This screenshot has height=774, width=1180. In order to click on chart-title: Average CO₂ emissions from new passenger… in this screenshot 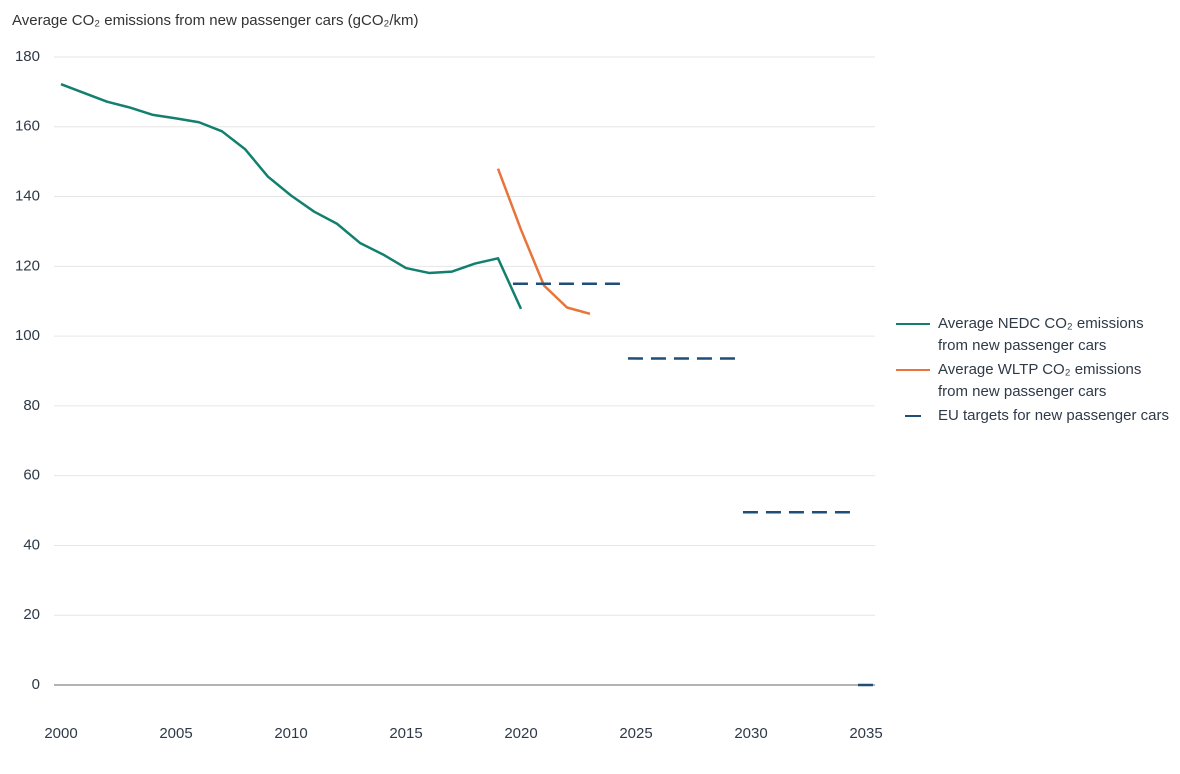, I will do `click(215, 20)`.